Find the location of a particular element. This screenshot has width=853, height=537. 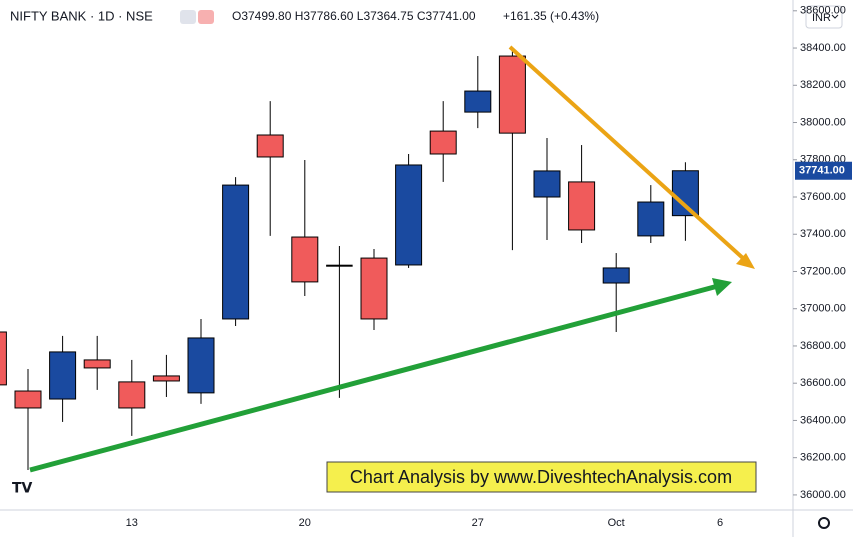

tv-logo: 𝗧𝗩 is located at coordinates (22, 488).